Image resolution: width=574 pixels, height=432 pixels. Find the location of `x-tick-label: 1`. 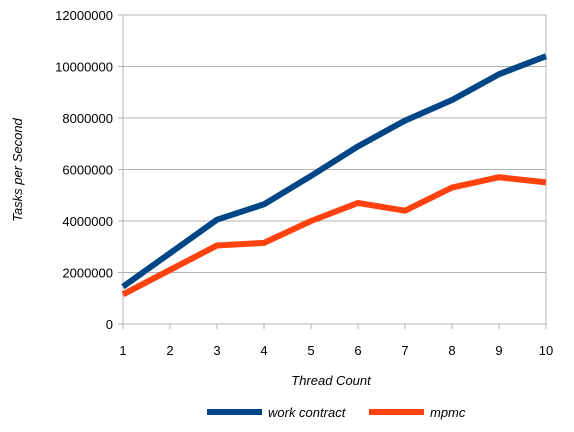

x-tick-label: 1 is located at coordinates (122, 350).